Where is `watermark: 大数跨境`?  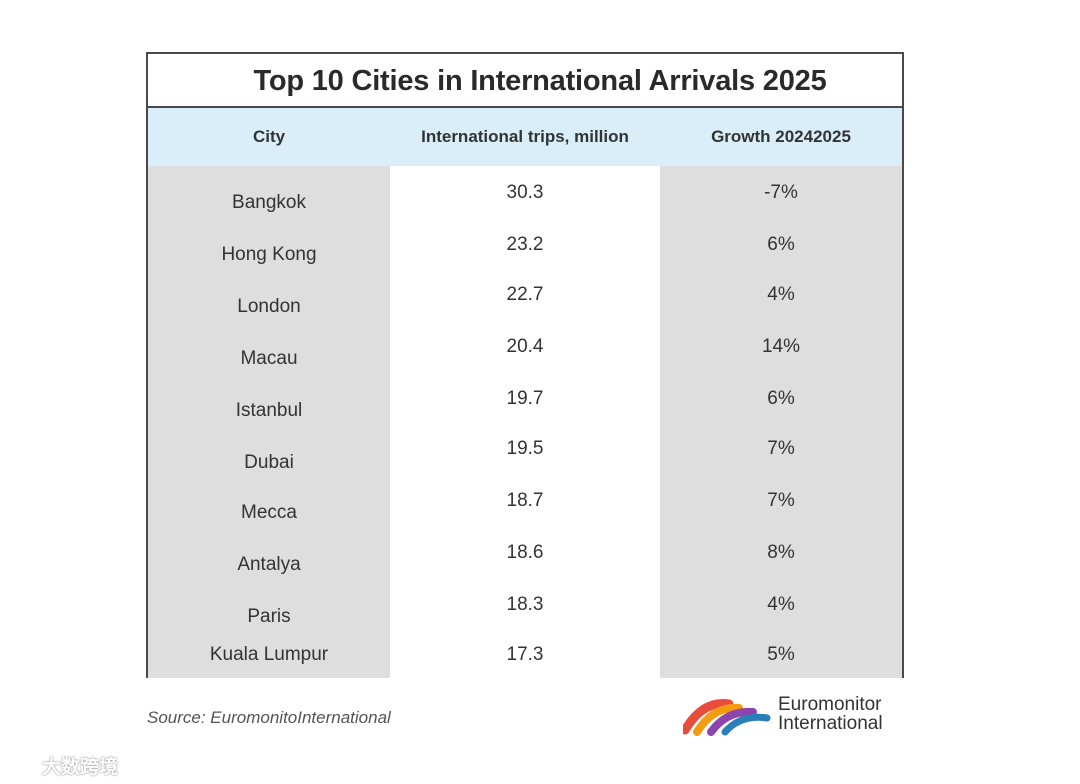 watermark: 大数跨境 is located at coordinates (62, 765).